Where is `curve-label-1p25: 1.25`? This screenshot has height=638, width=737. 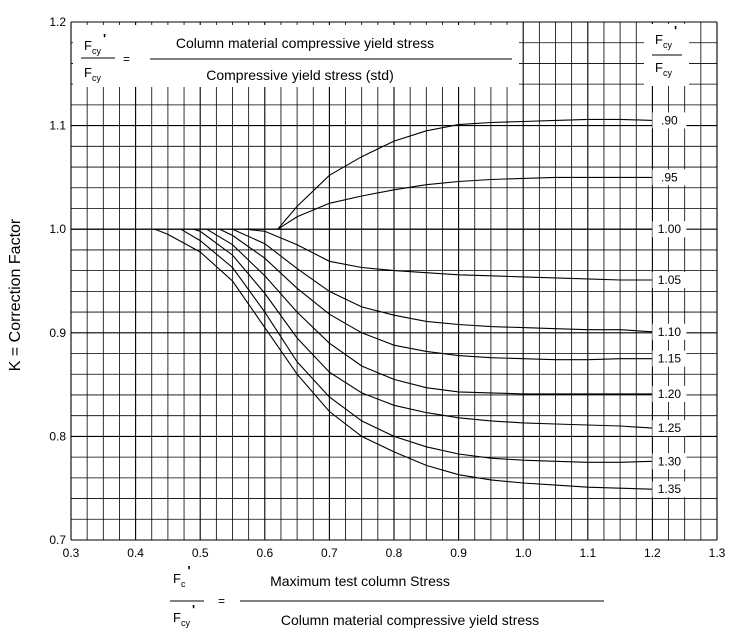
curve-label-1p25: 1.25 is located at coordinates (670, 428).